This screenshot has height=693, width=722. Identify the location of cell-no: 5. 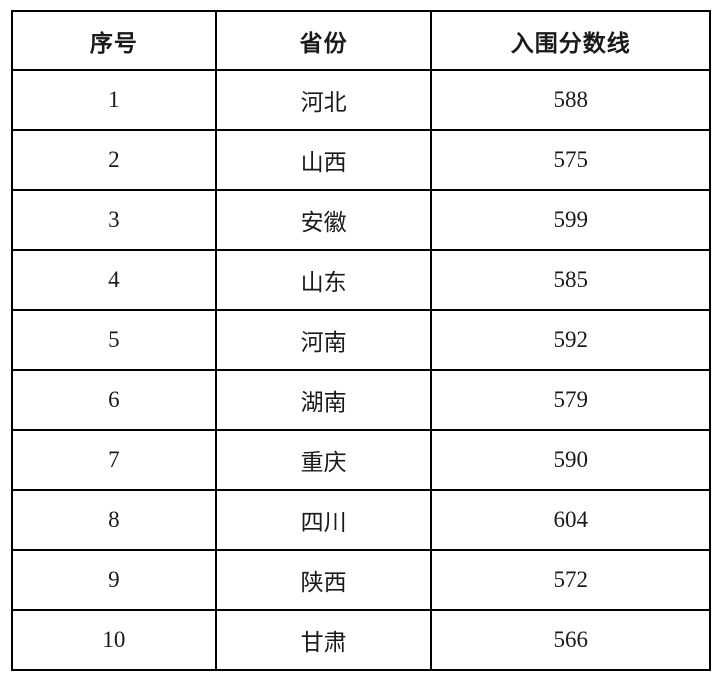
(114, 340).